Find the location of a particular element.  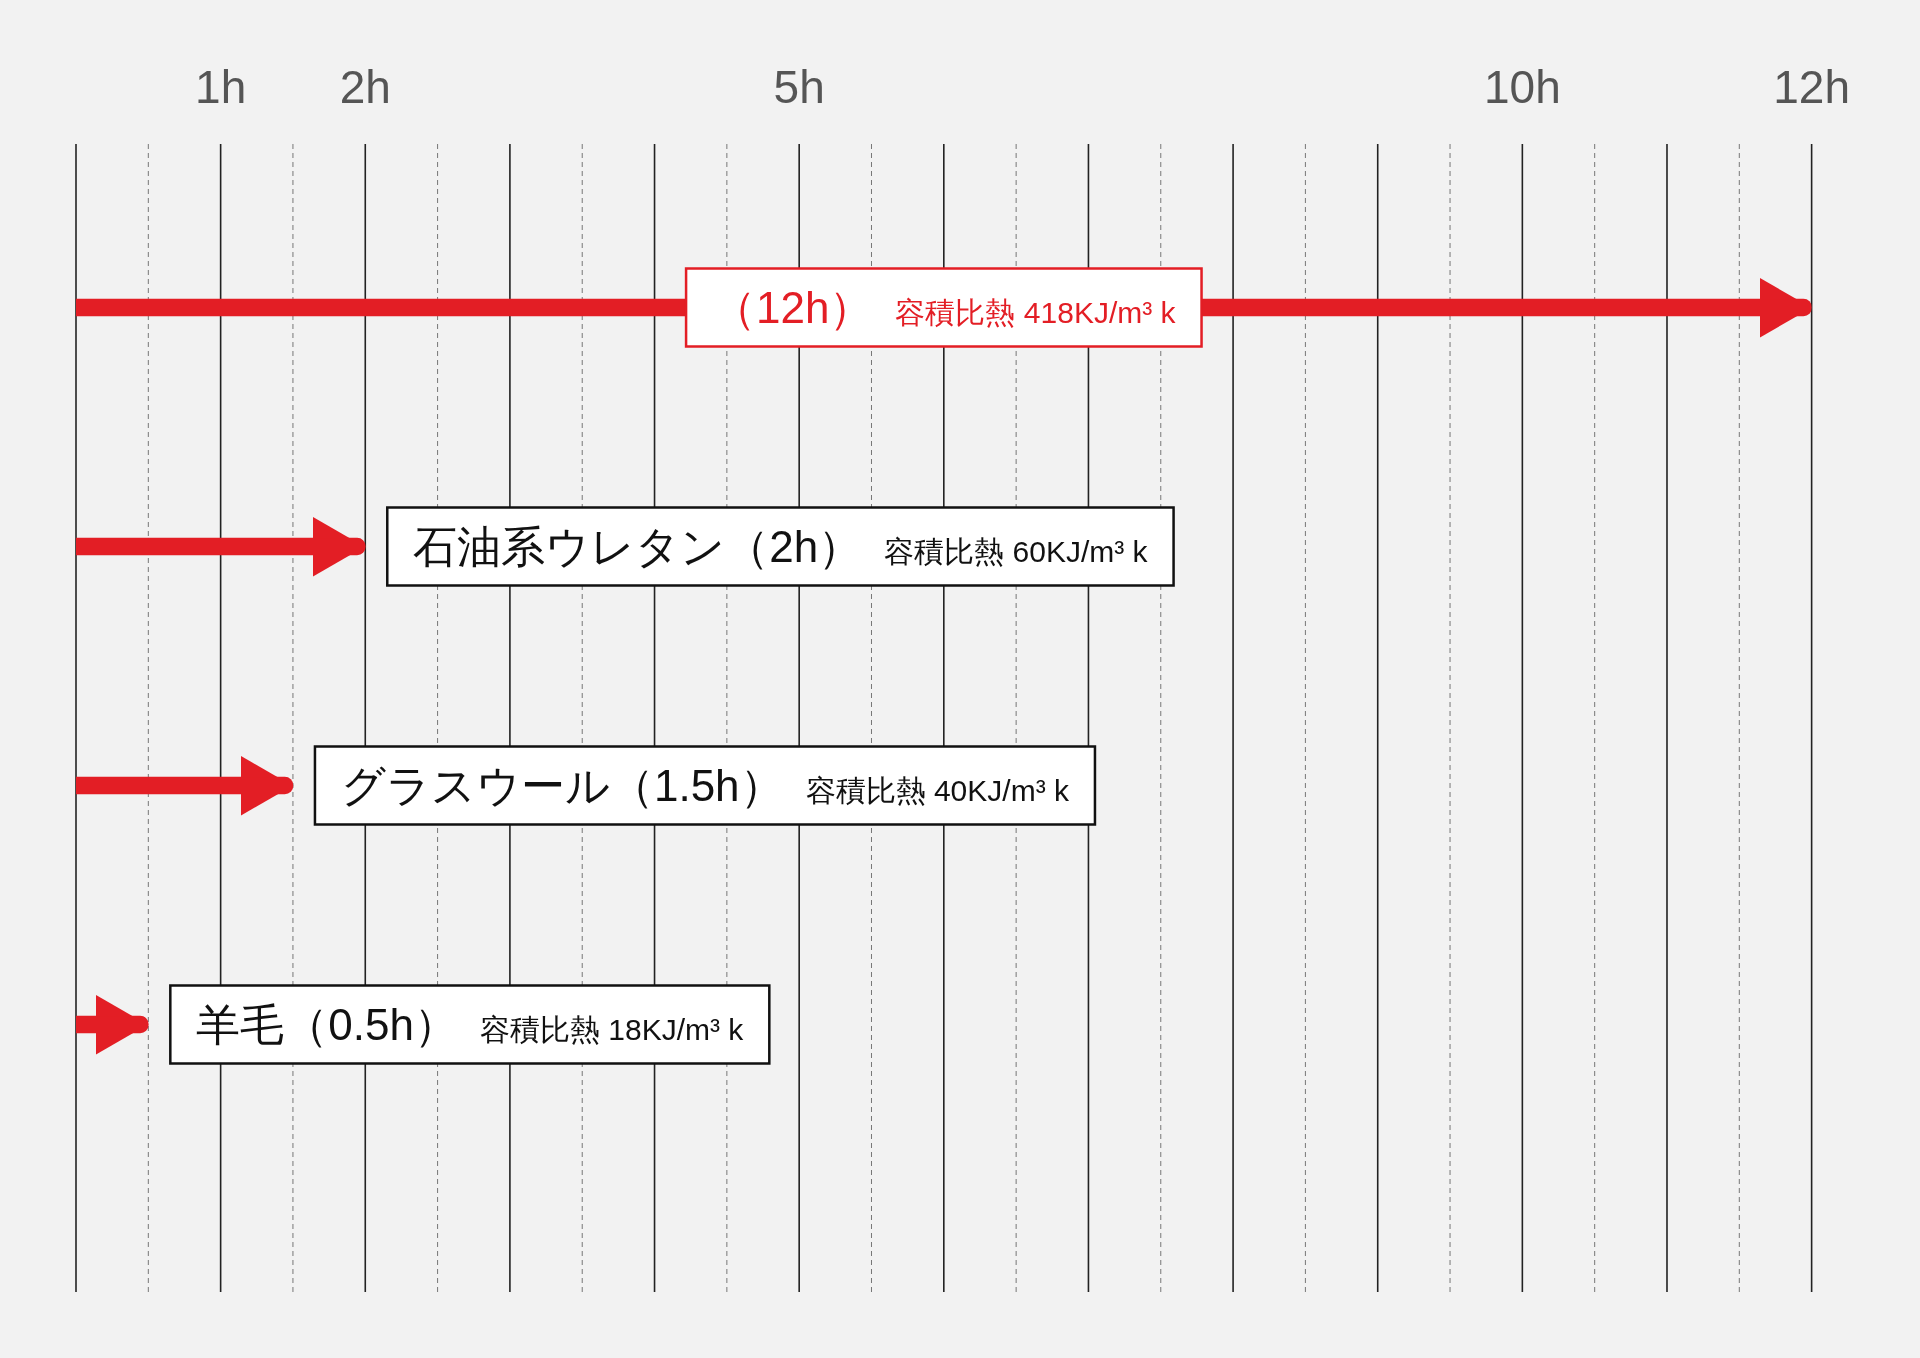

x-tick-label: 1h is located at coordinates (221, 87).